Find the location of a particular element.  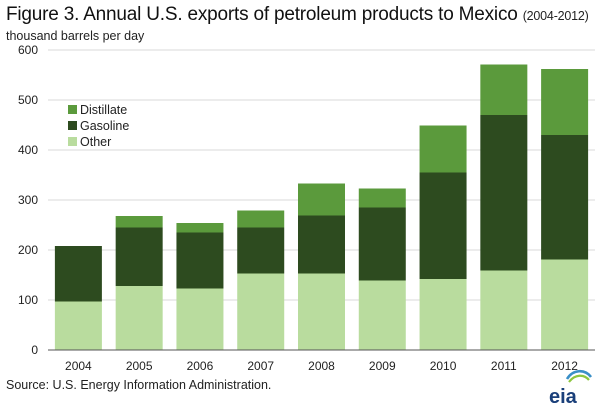

y-tick-label: 200 is located at coordinates (28, 250).